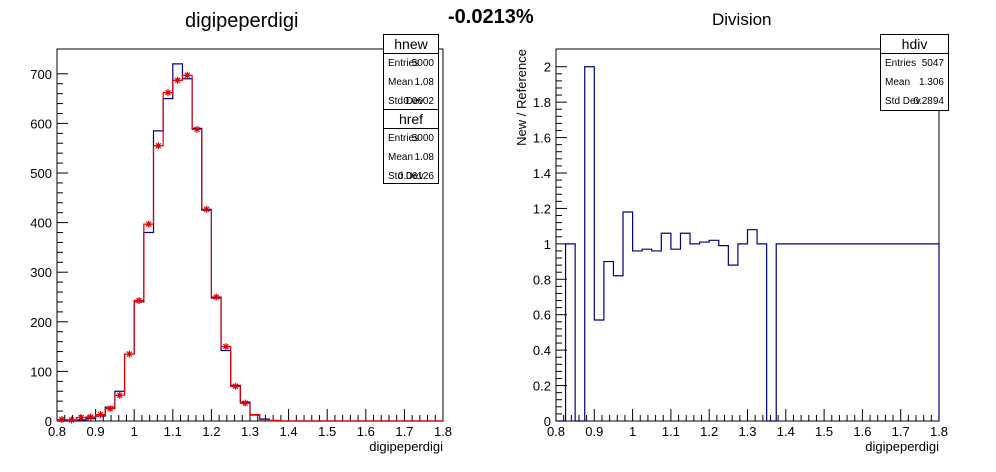  Describe the element at coordinates (422, 63) in the screenshot. I see `hnew-entries-value: 5000` at that location.